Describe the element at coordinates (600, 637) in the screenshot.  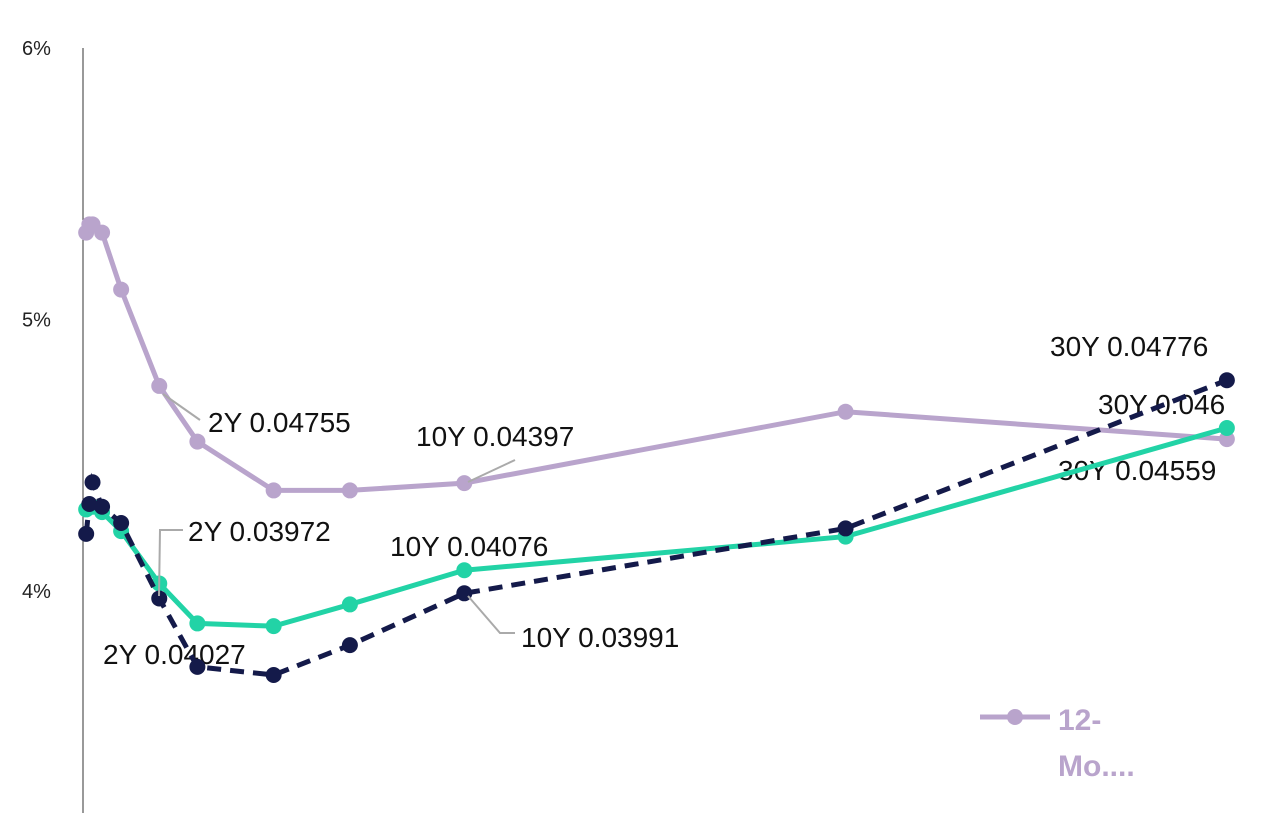
I see `data-label: 10Y 0.03991` at that location.